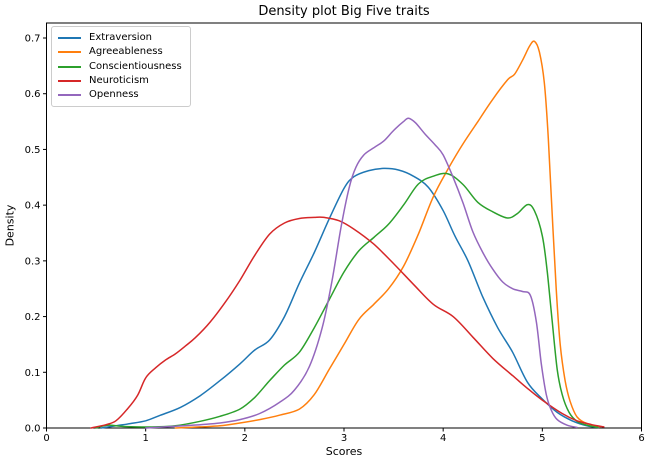 The height and width of the screenshot is (467, 650). I want to click on y-tick-label: 0.6, so click(33, 94).